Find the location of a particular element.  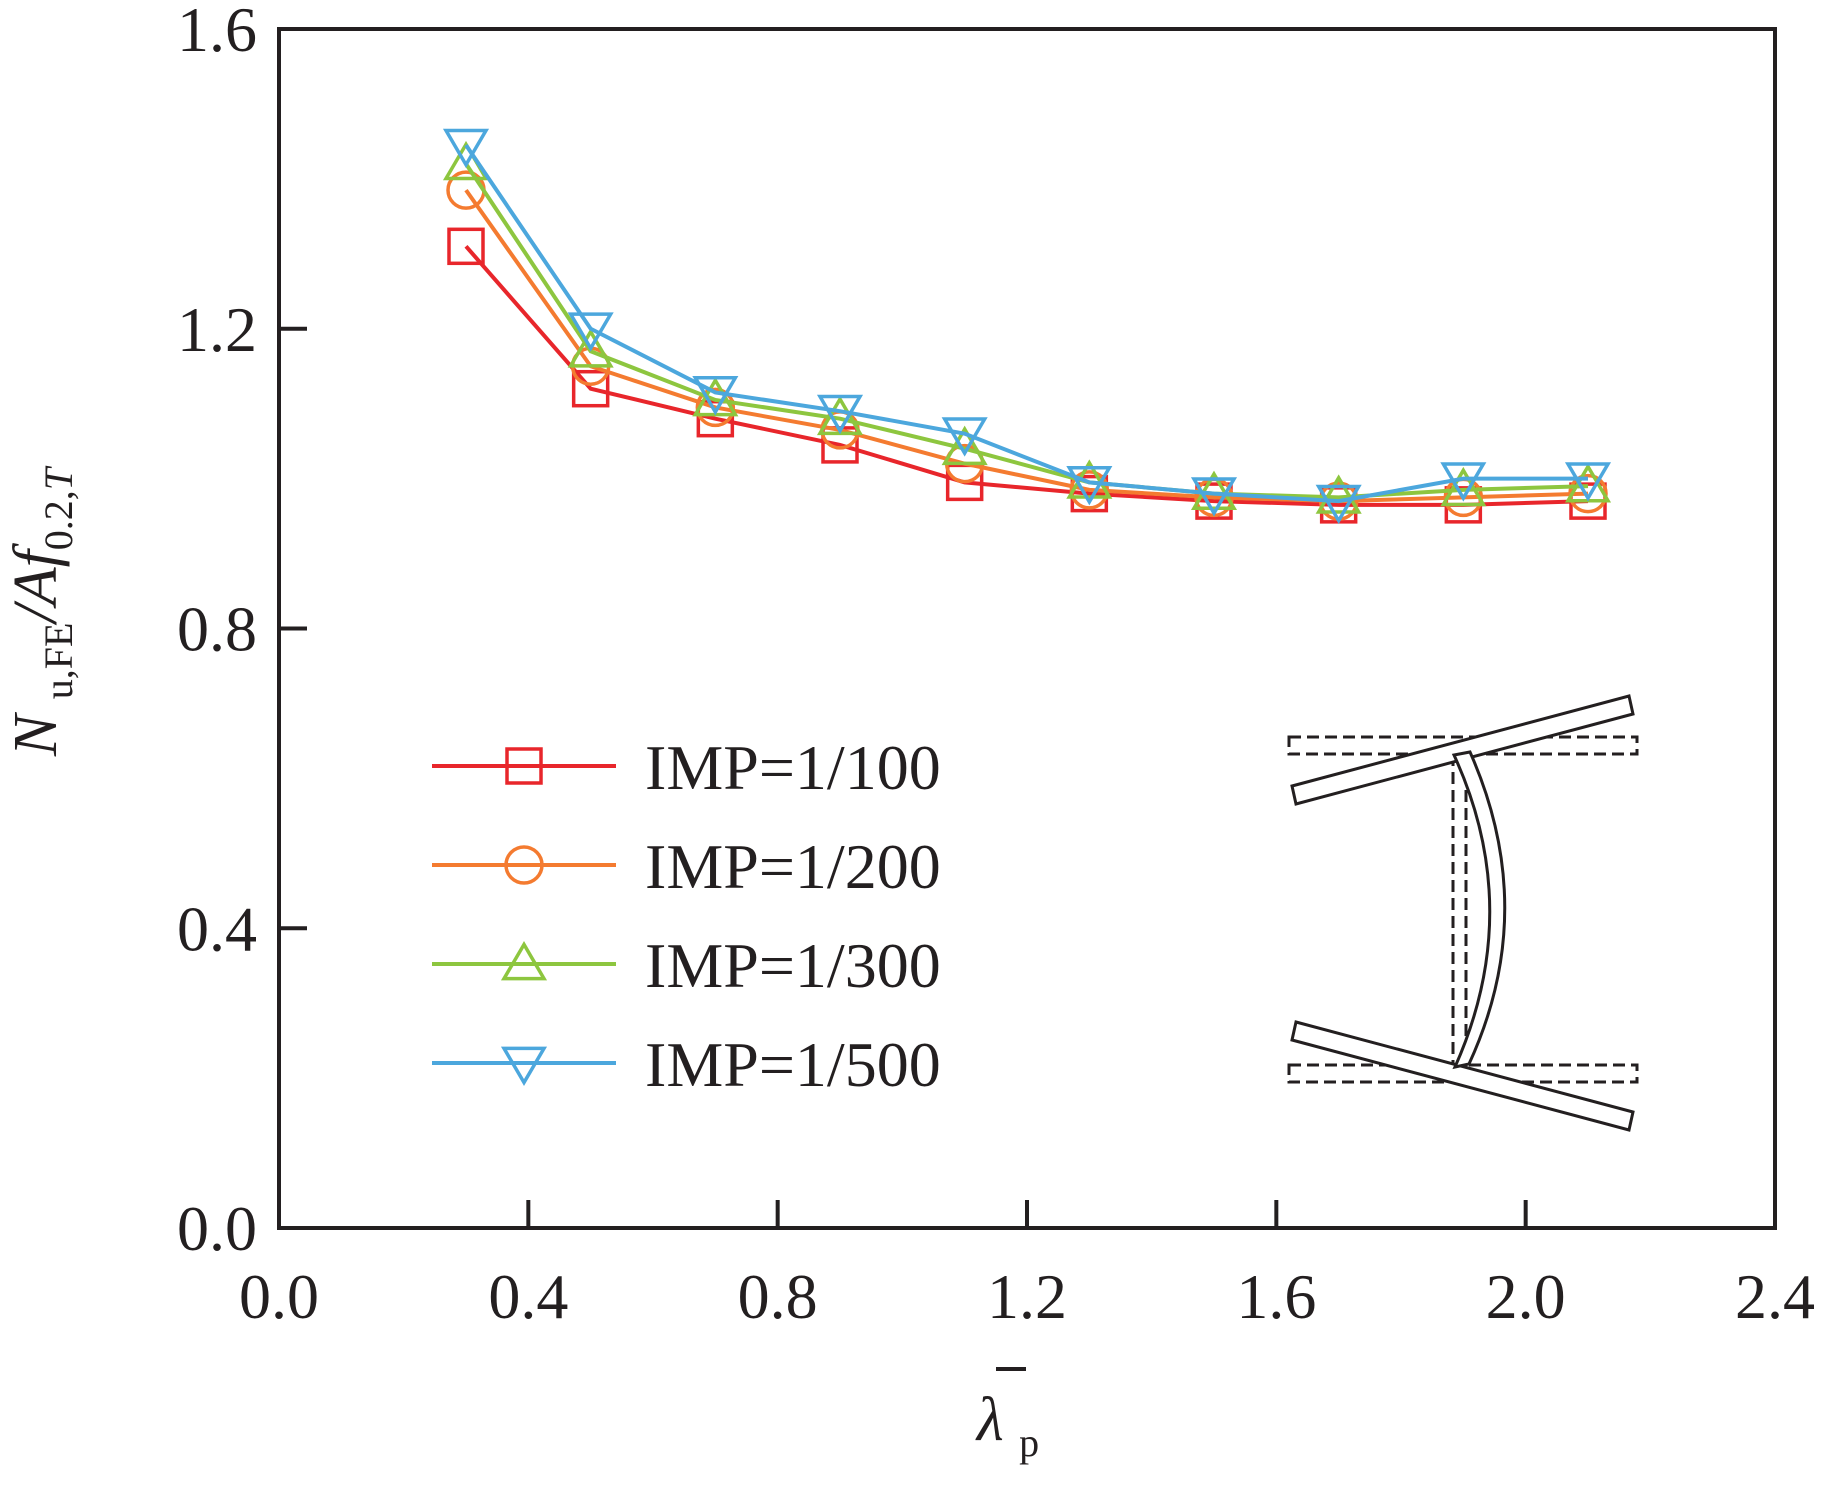

x-tick-label: 0.0 is located at coordinates (279, 1296).